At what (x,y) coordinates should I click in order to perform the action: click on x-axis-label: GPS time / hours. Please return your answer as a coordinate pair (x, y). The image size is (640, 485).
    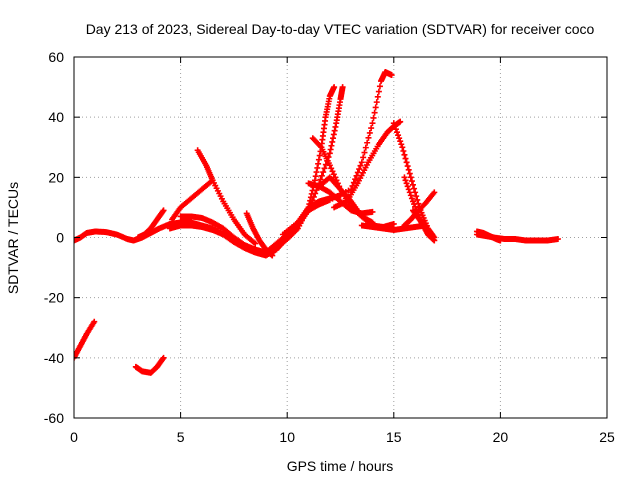
    Looking at the image, I should click on (340, 466).